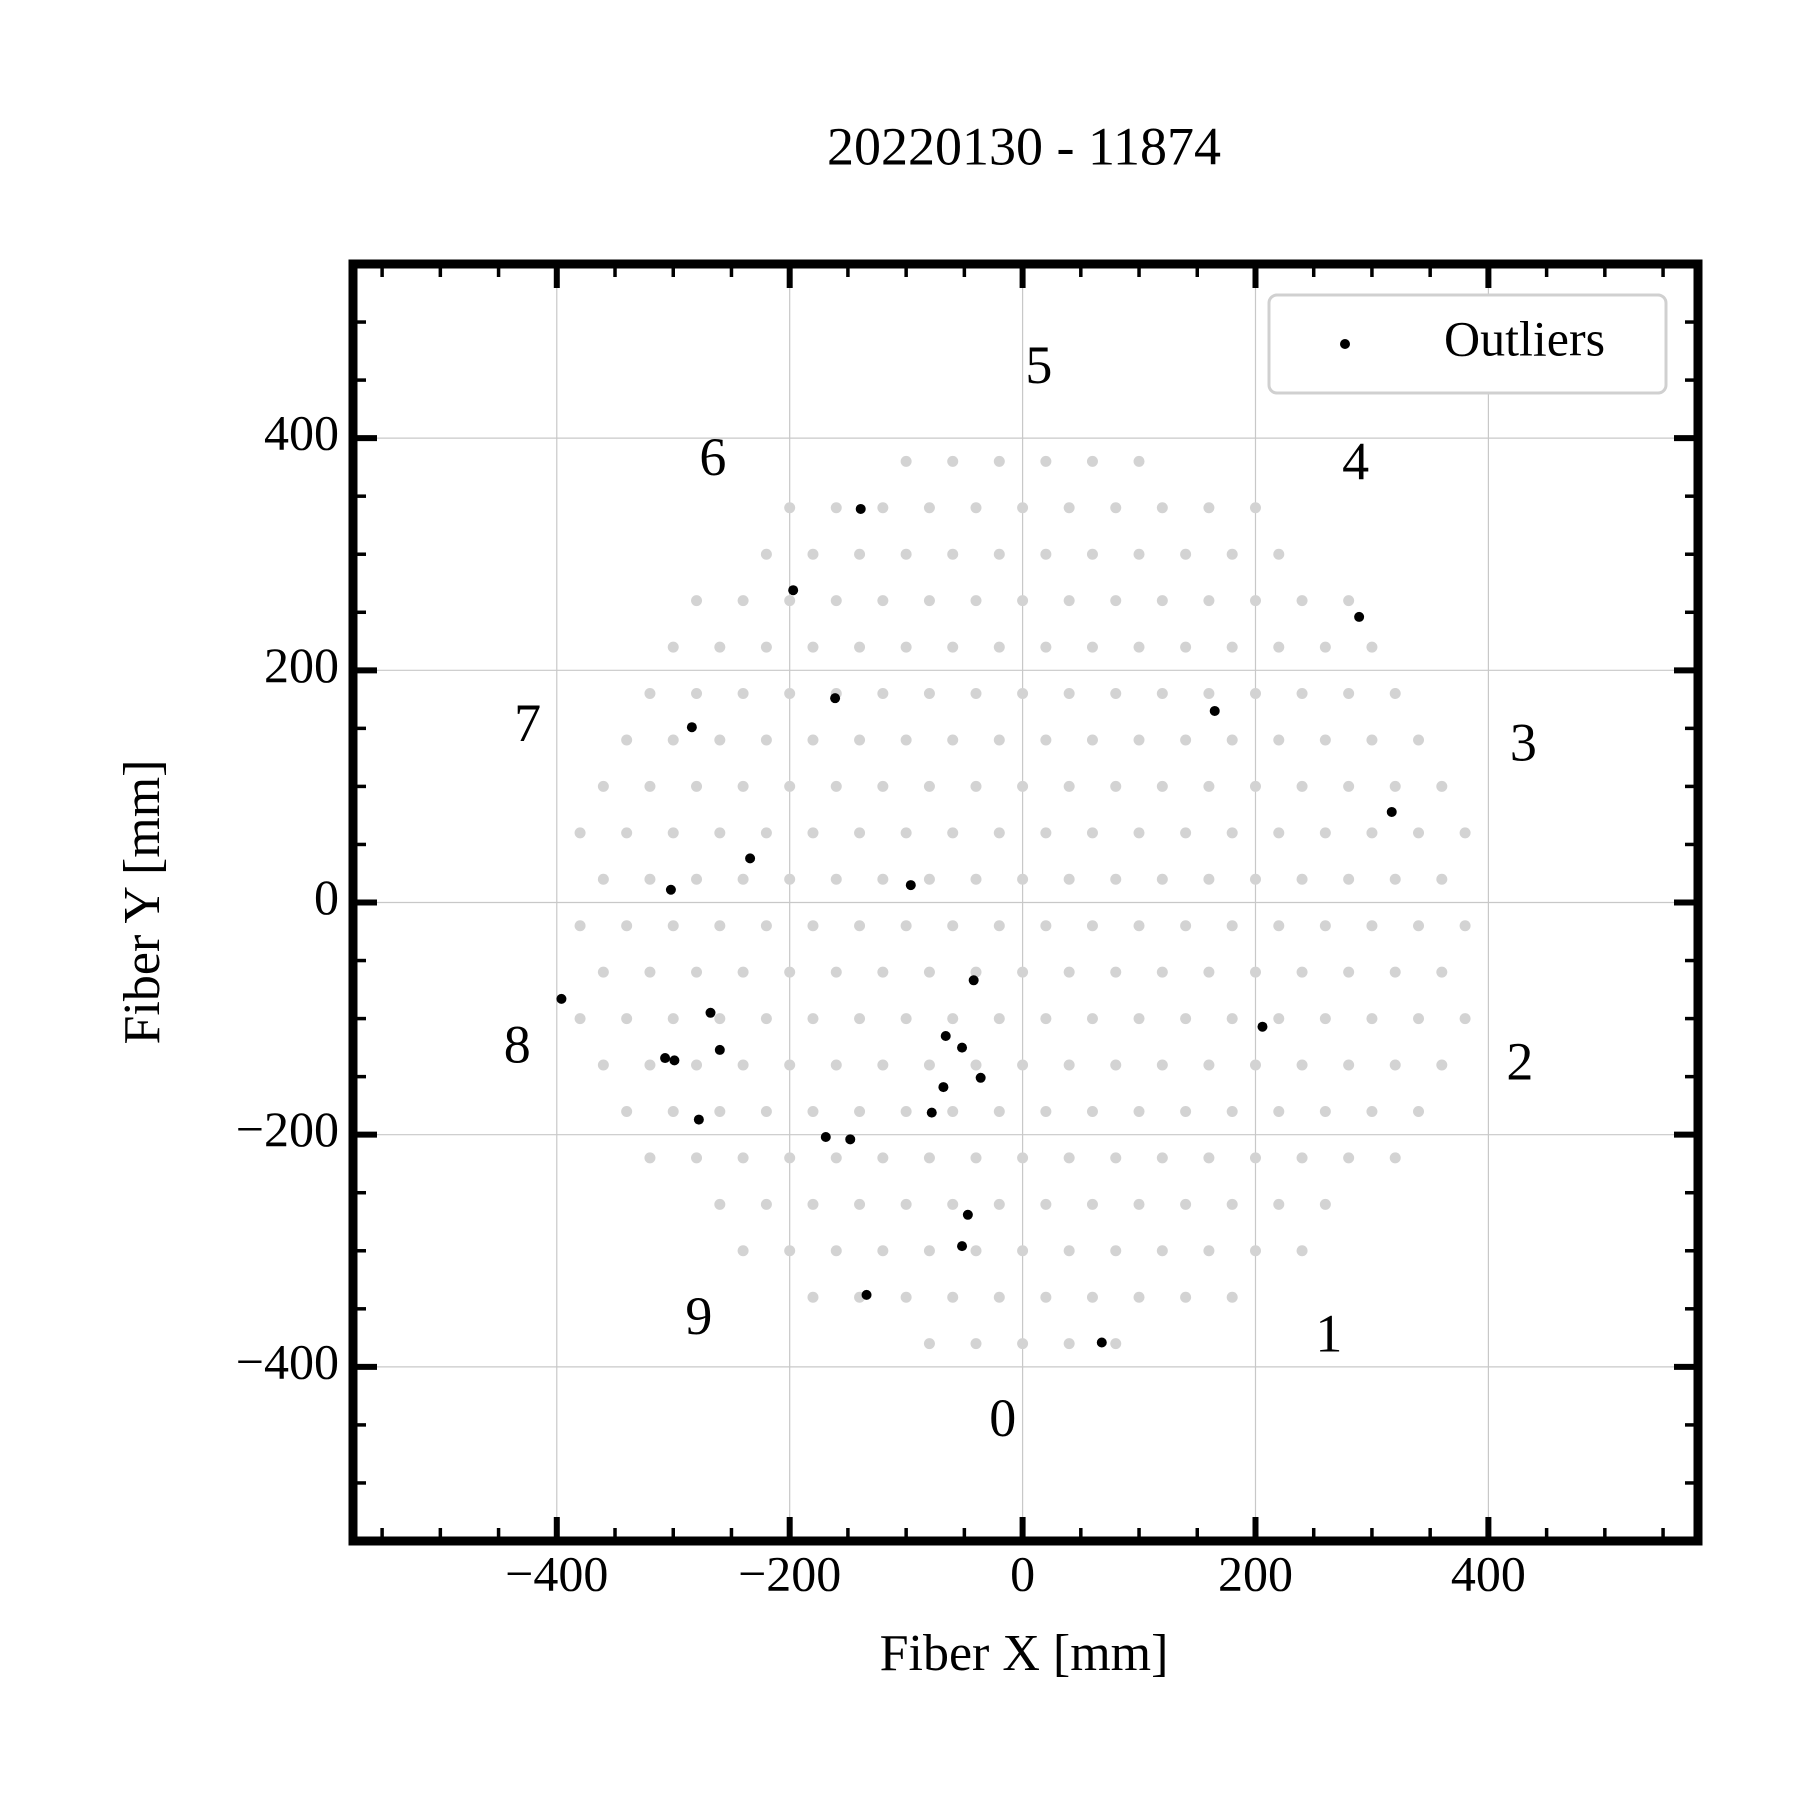 The width and height of the screenshot is (1800, 1800). I want to click on petal-label: 2, so click(1519, 1062).